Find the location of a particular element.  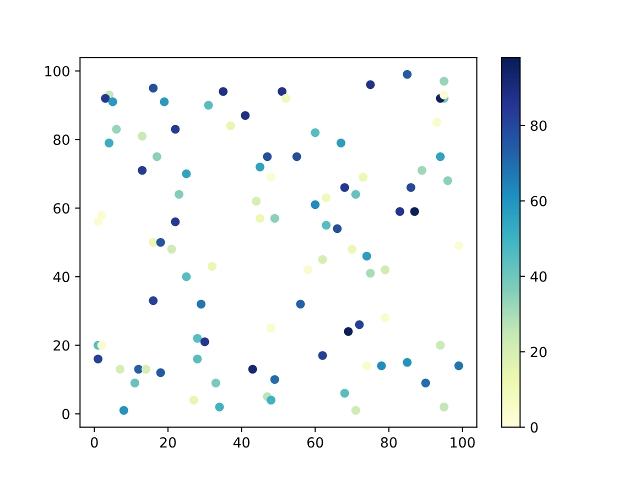

y-tick-label: 20 is located at coordinates (62, 345).